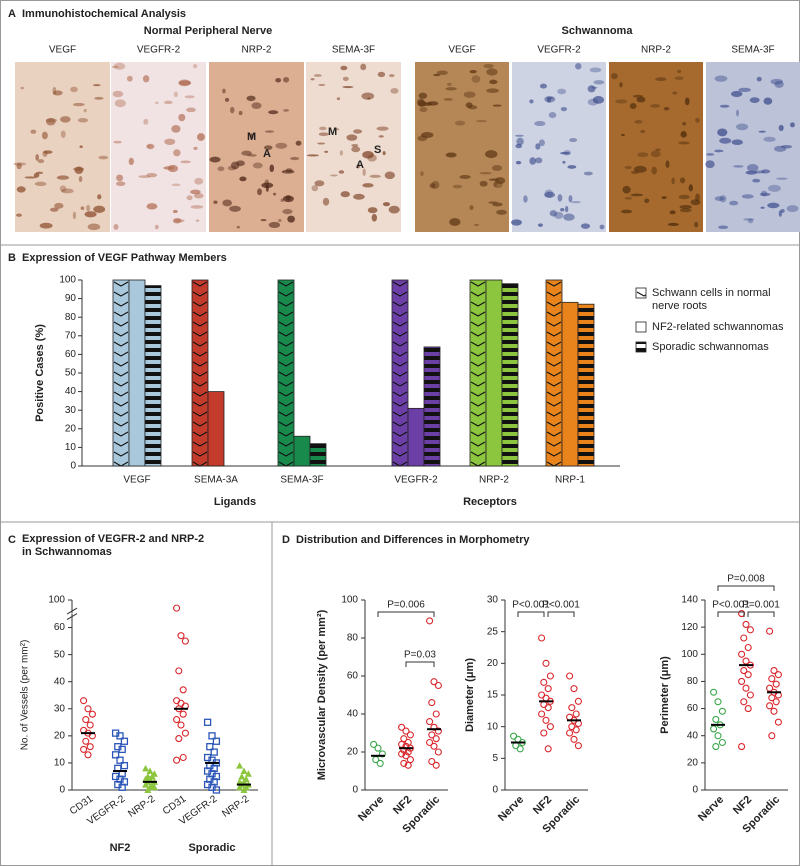 Image resolution: width=800 pixels, height=866 pixels. Describe the element at coordinates (12, 14) in the screenshot. I see `panel-letter: A` at that location.